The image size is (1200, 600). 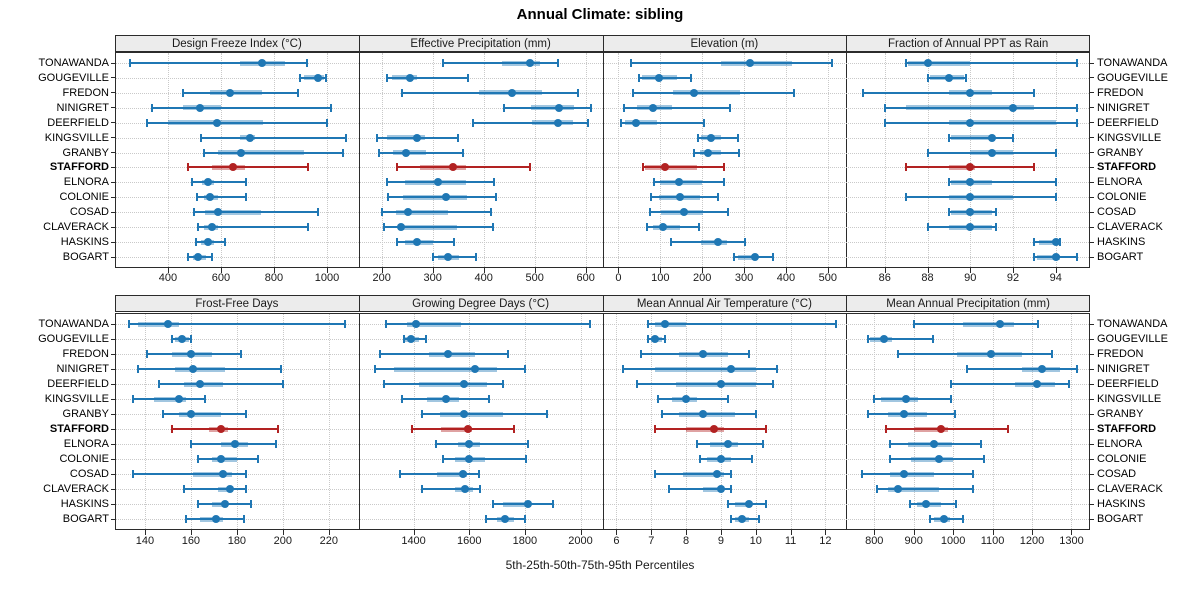 I want to click on axis-tick-label: 400, so click(x=786, y=278).